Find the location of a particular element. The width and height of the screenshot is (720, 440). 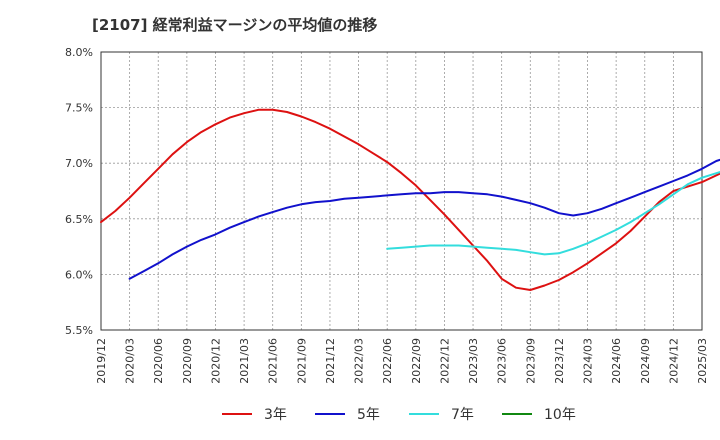

x-tick-label: 2020/06 is located at coordinates (158, 361).